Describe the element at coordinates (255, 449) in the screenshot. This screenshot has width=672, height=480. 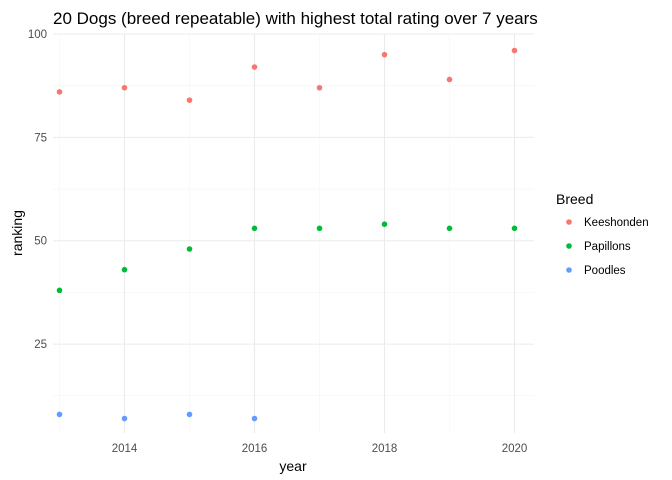
I see `x-tick-label: 2016` at that location.